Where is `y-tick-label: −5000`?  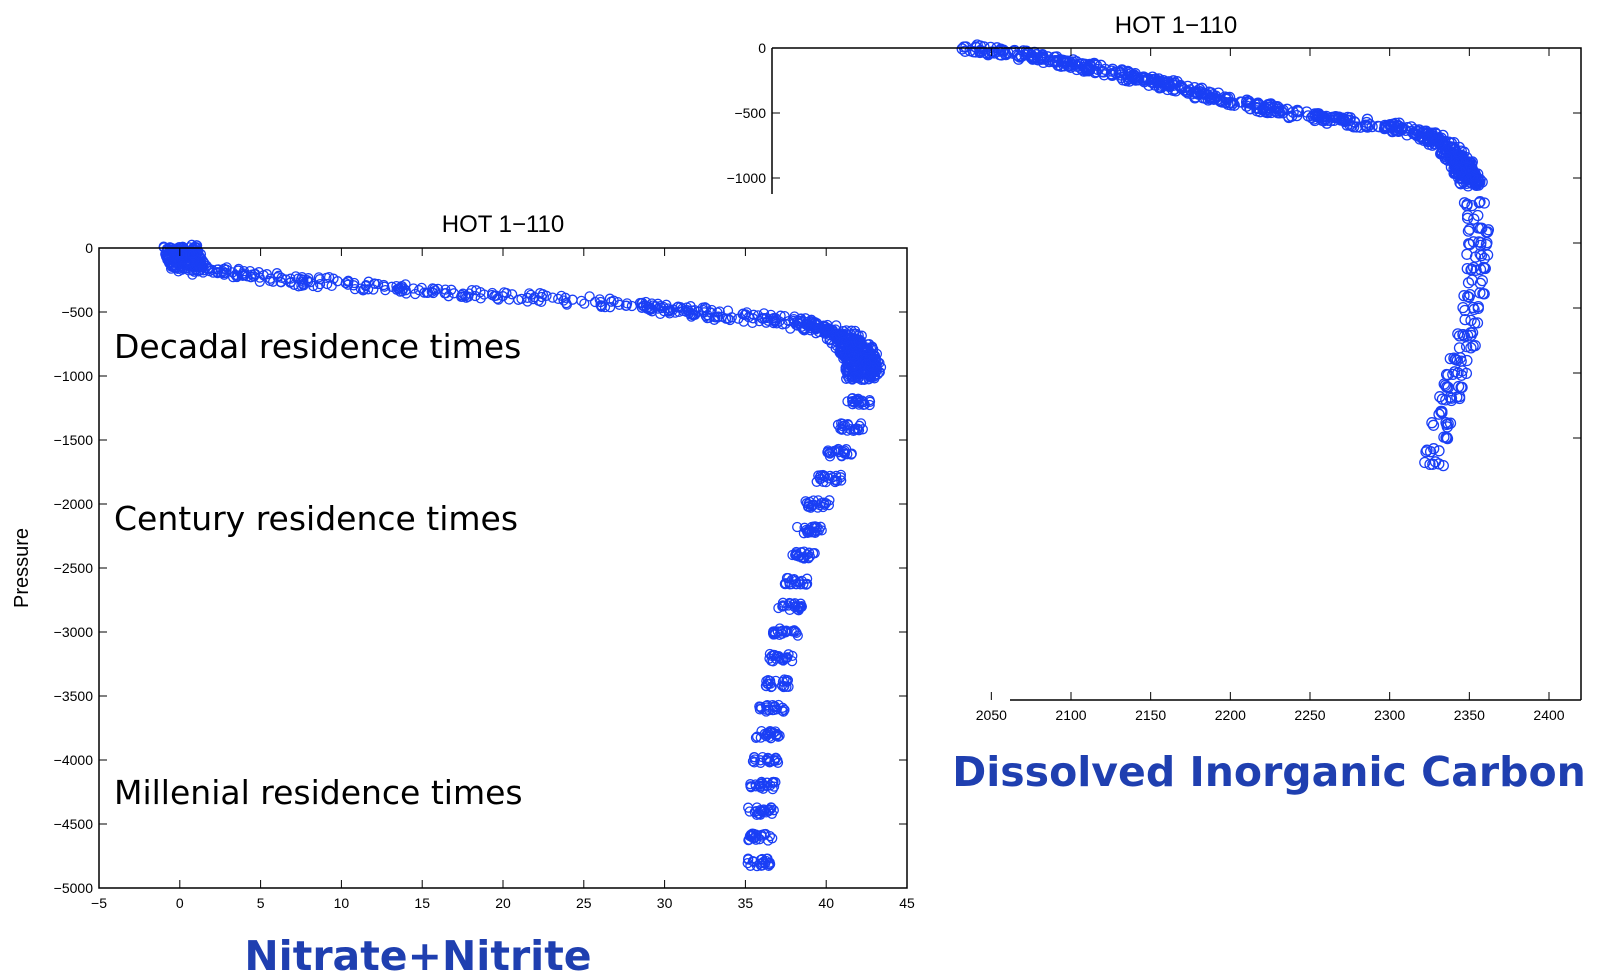
y-tick-label: −5000 is located at coordinates (74, 888).